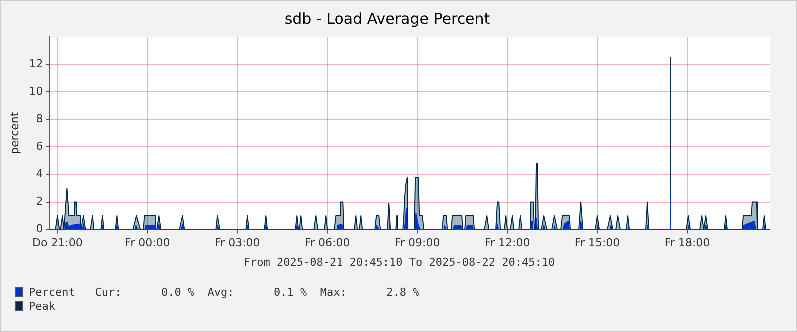 Image resolution: width=797 pixels, height=332 pixels. Describe the element at coordinates (237, 243) in the screenshot. I see `x-tick-label: Fr 03:00` at that location.